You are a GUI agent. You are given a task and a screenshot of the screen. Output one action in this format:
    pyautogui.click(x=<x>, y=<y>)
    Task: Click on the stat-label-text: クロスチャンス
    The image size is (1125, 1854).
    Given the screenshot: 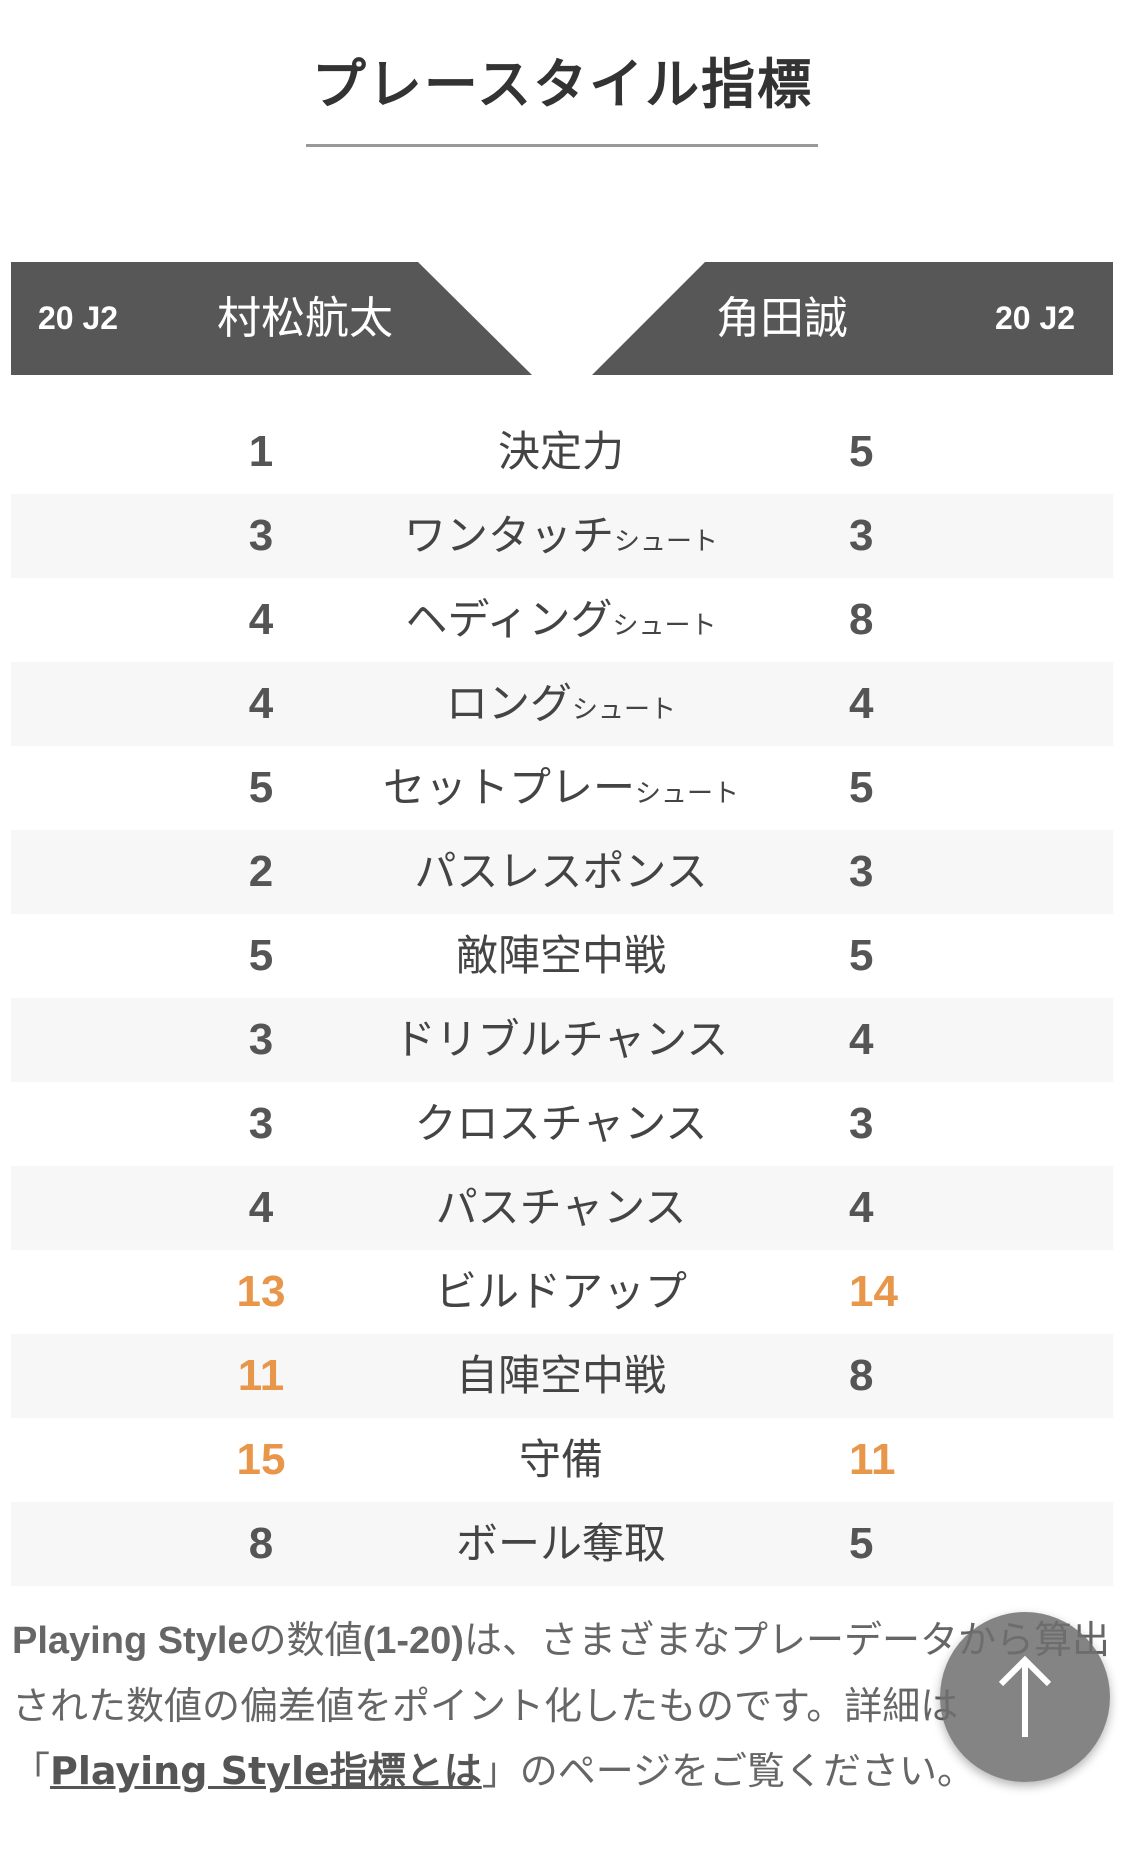 What is the action you would take?
    pyautogui.click(x=561, y=1123)
    